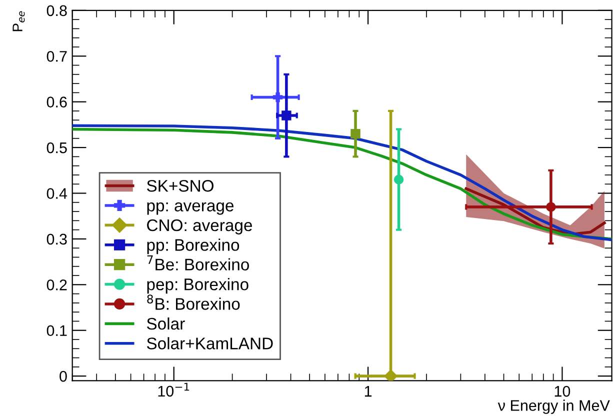  What do you see at coordinates (57, 193) in the screenshot?
I see `y-tick-label: 0.4` at bounding box center [57, 193].